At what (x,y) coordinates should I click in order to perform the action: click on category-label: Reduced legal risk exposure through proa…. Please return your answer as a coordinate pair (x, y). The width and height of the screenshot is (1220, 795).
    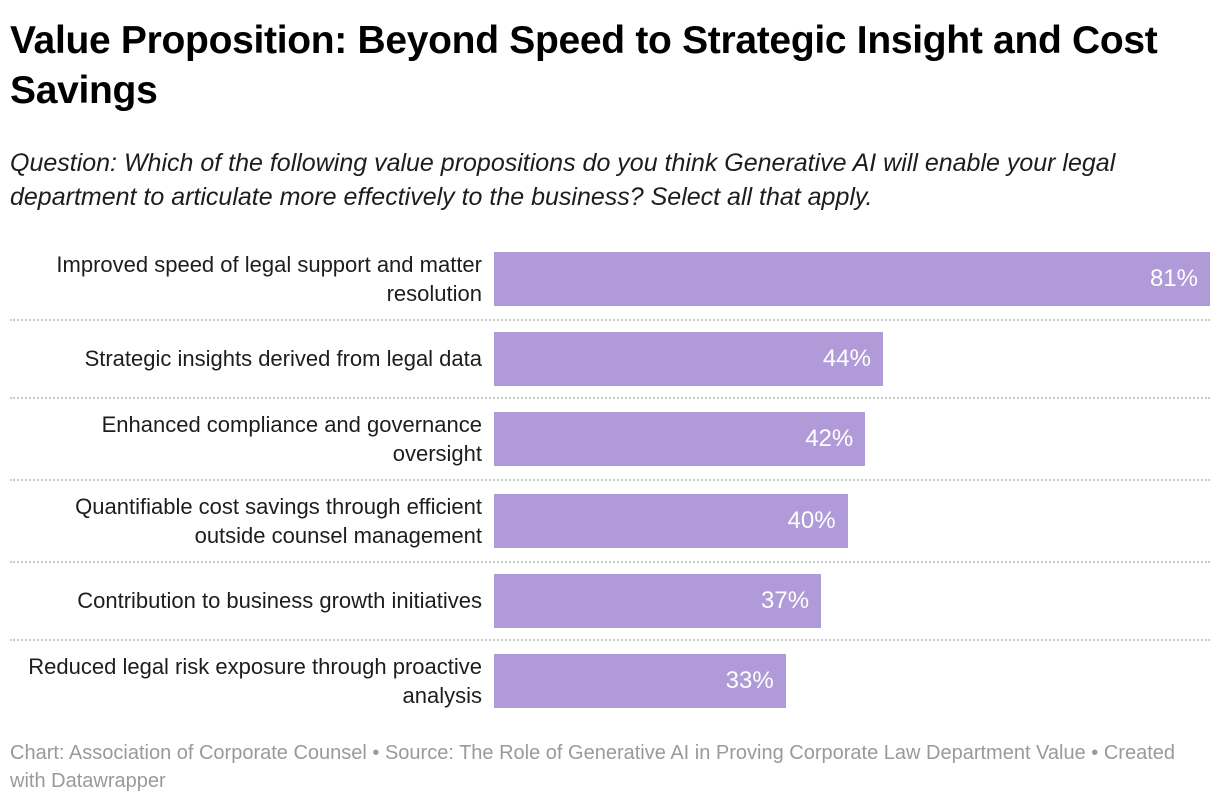
    Looking at the image, I should click on (255, 681).